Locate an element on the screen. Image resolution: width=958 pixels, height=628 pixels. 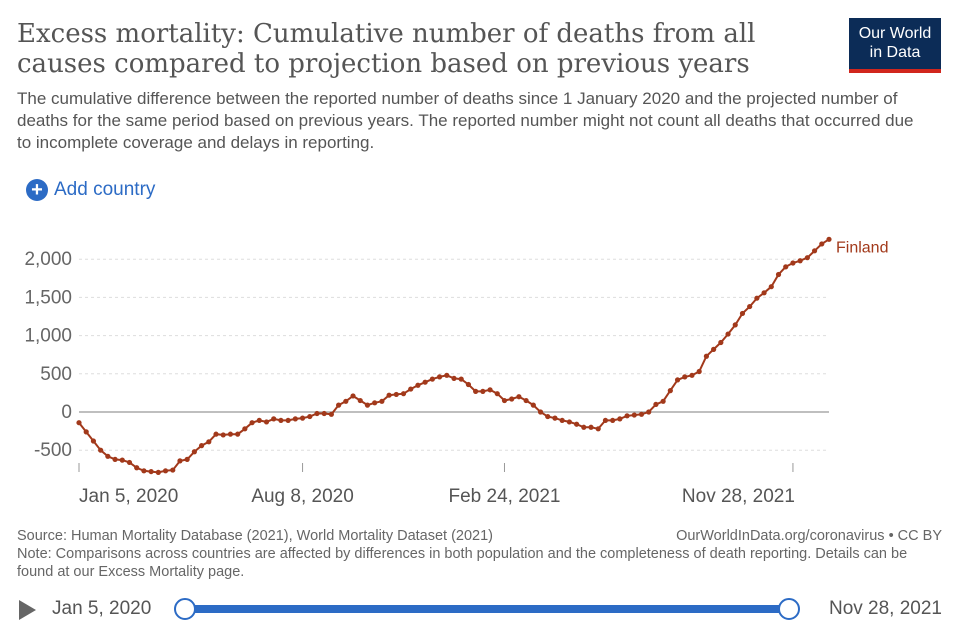
play-icon is located at coordinates (27, 610).